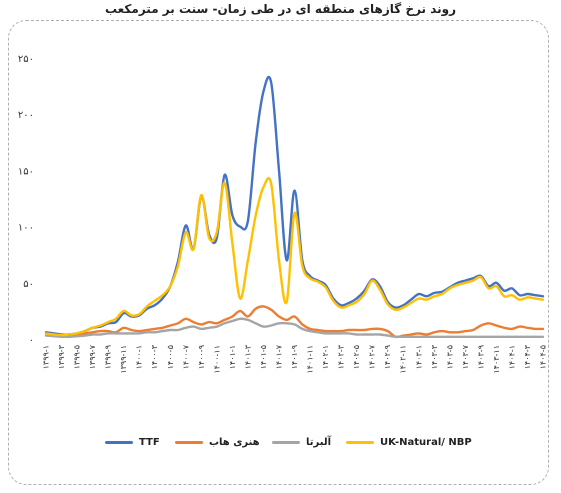  I want to click on x-tick-label: ۱۴۰۱-۹, so click(294, 357).